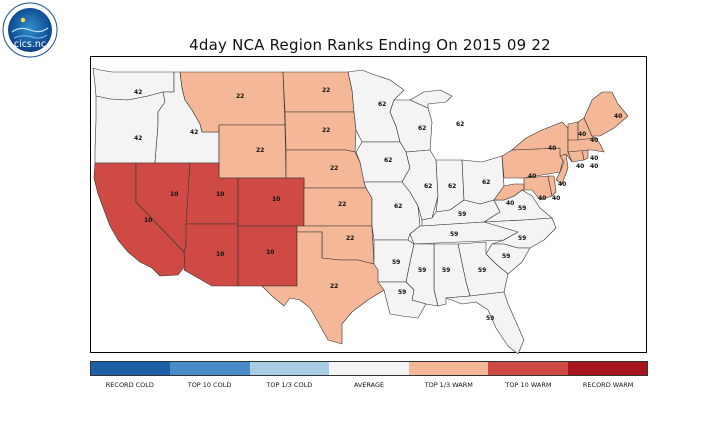  What do you see at coordinates (276, 199) in the screenshot?
I see `rank-label-CO: 10` at bounding box center [276, 199].